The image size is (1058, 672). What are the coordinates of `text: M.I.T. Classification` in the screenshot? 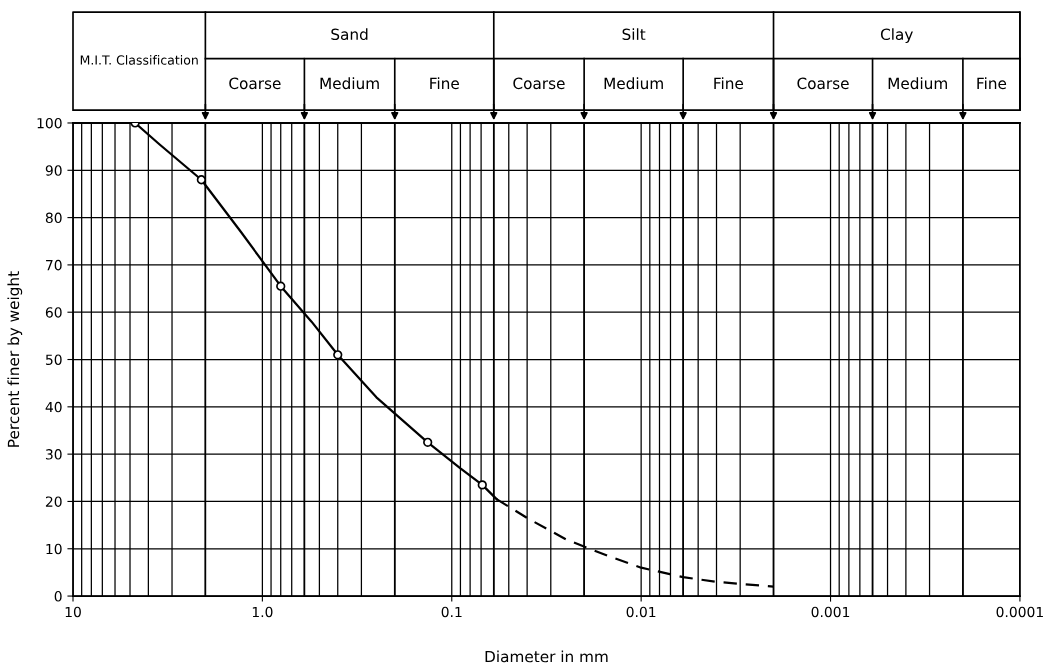 It's located at (139, 60).